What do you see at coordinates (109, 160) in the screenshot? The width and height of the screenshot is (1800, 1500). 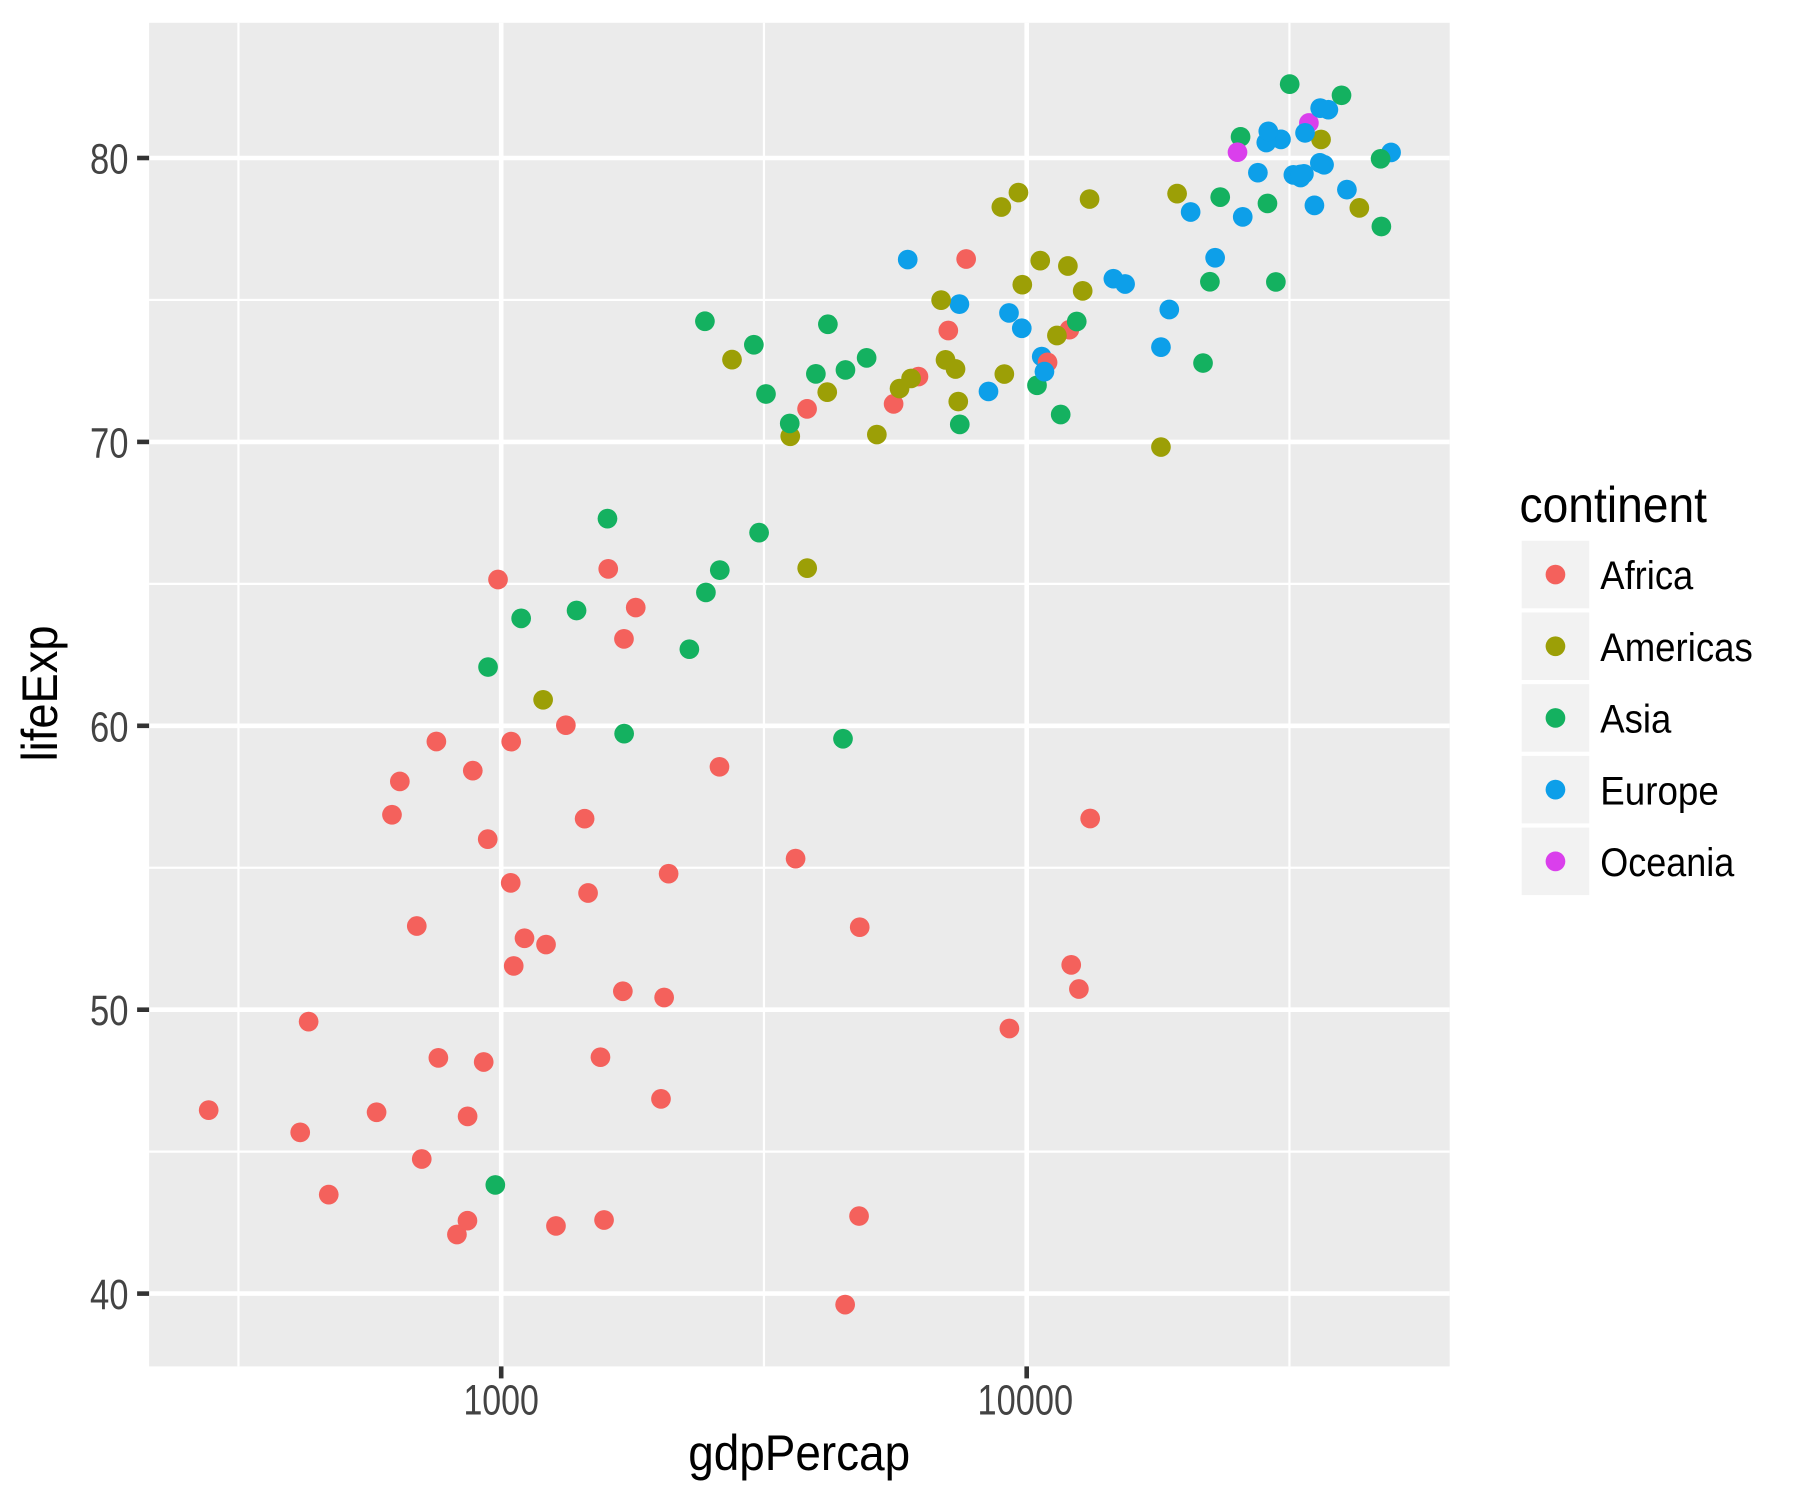 I see `svg-text: 80` at bounding box center [109, 160].